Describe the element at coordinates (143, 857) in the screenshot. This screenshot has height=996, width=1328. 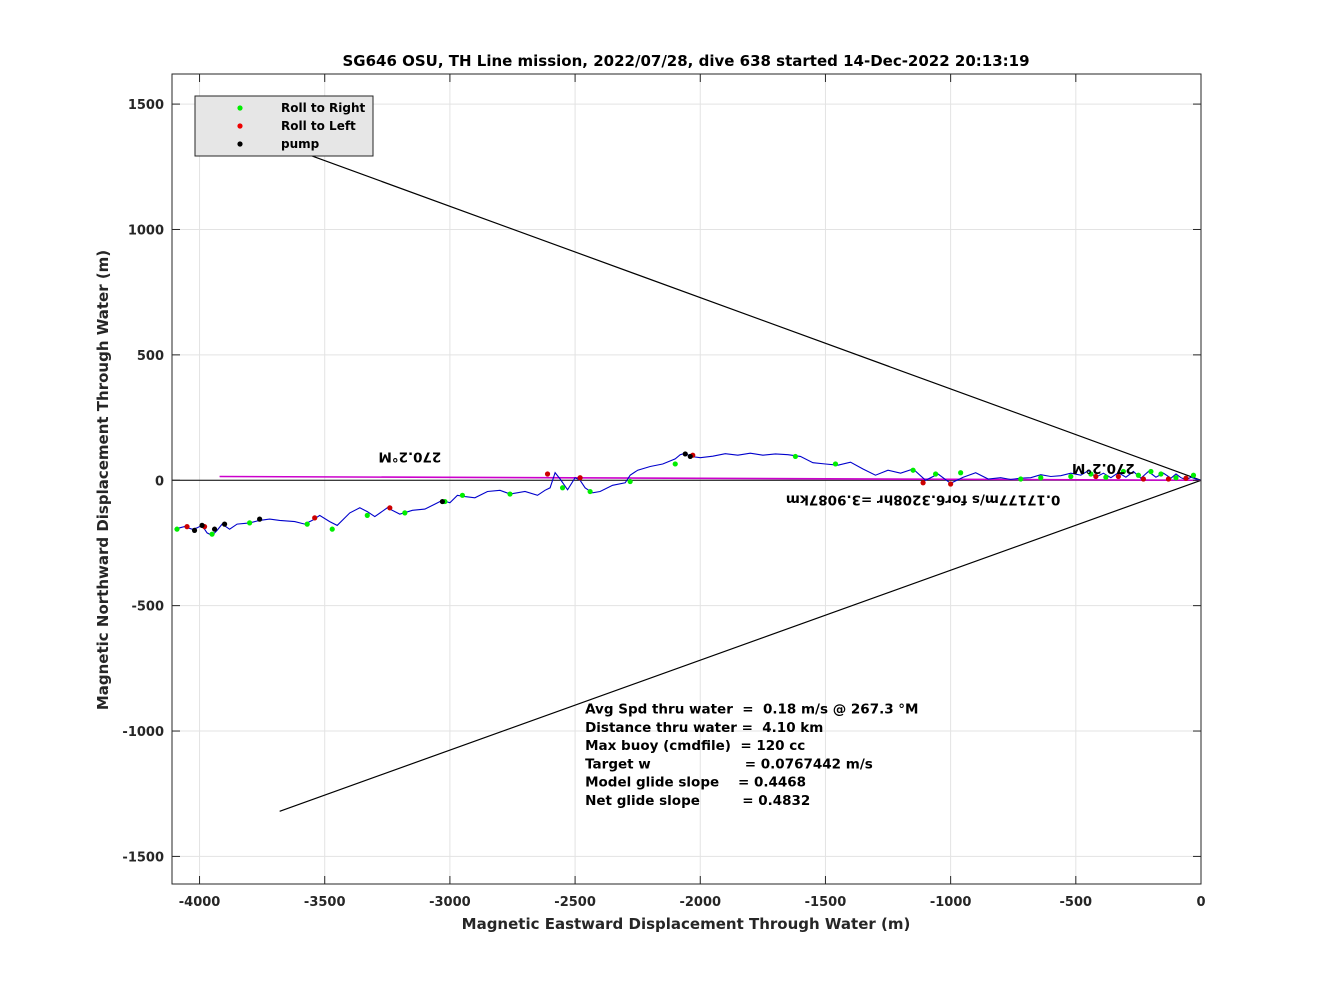
I see `y-tick-label: -1500` at that location.